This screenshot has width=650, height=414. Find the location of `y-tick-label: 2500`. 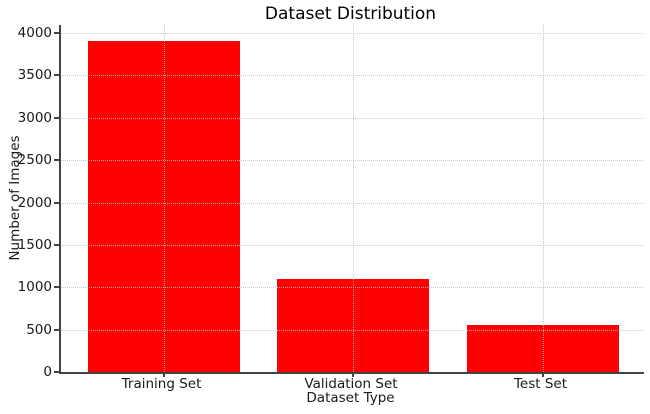

y-tick-label: 2500 is located at coordinates (34, 160).